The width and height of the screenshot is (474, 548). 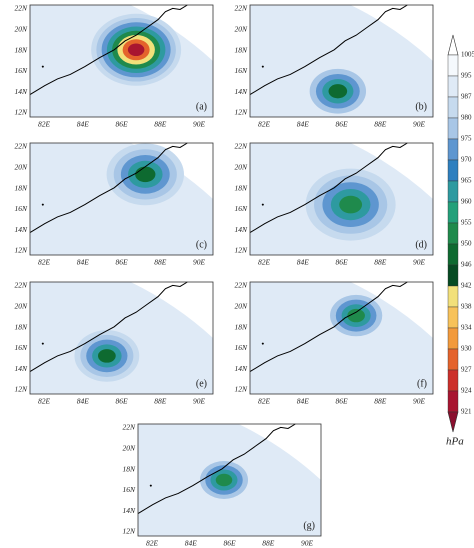 What do you see at coordinates (455, 442) in the screenshot?
I see `colorbar-unit: hPa` at bounding box center [455, 442].